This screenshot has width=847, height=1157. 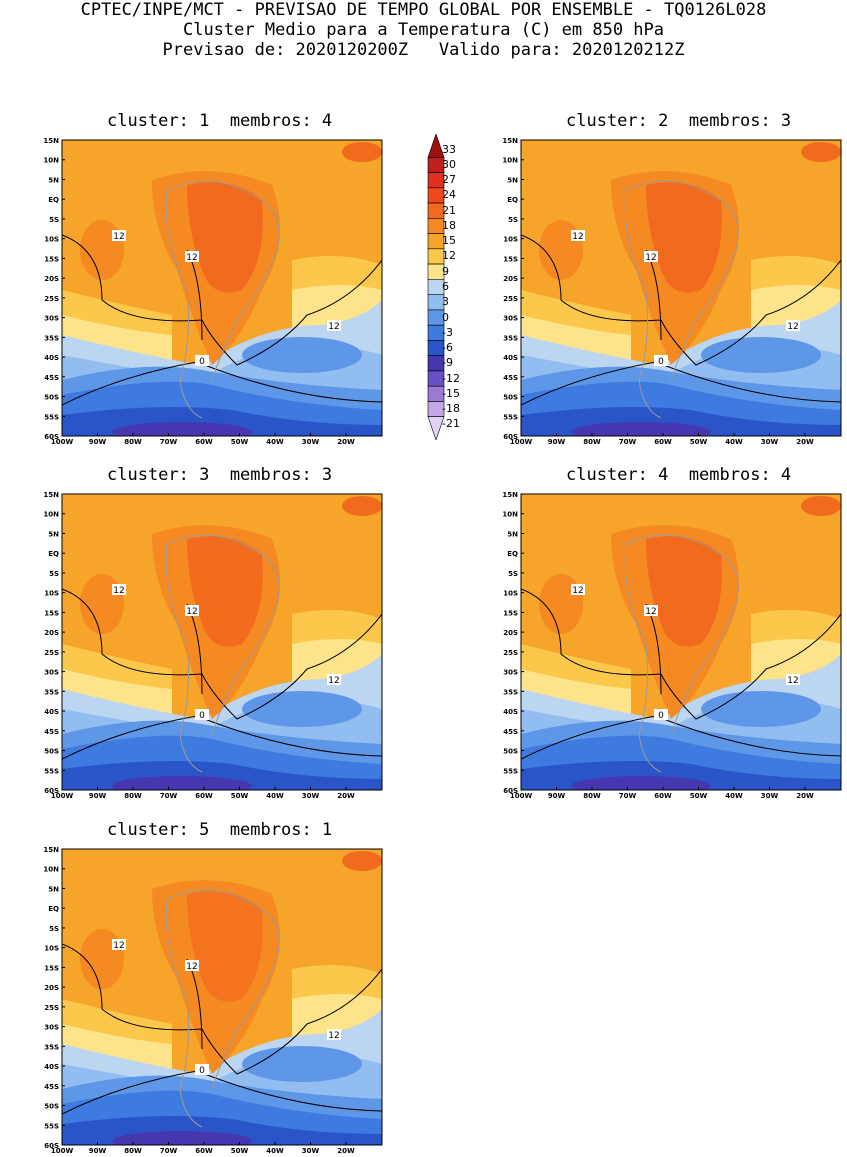 What do you see at coordinates (445, 271) in the screenshot?
I see `colorbar-label: 9` at bounding box center [445, 271].